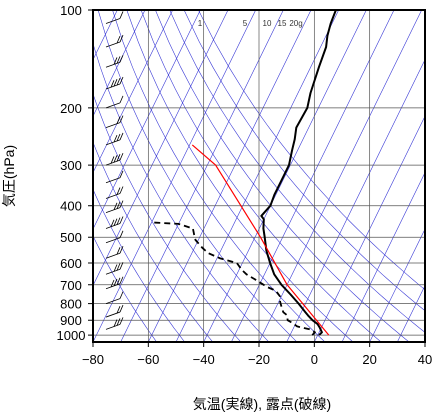  What do you see at coordinates (71, 10) in the screenshot?
I see `y-tick-label: 100` at bounding box center [71, 10].